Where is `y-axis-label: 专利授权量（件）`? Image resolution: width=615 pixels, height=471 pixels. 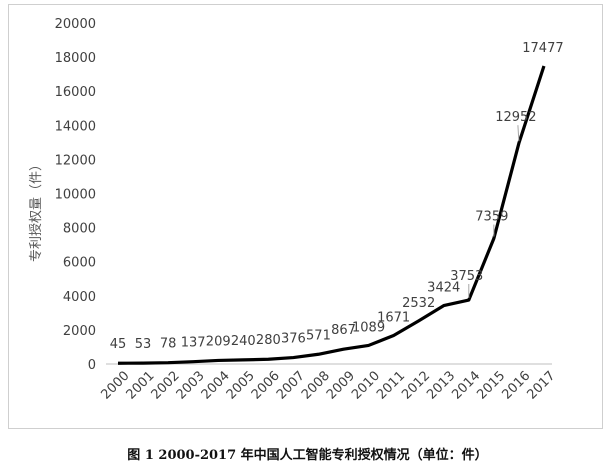 y-axis-label: 专利授权量（件） is located at coordinates (36, 210).